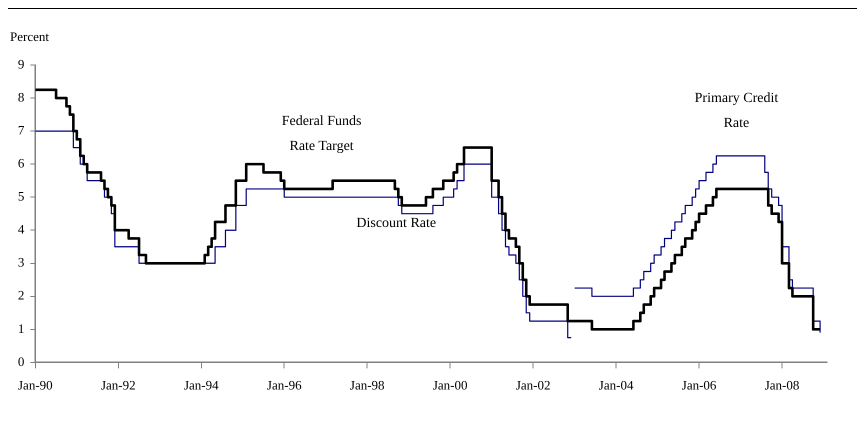 The width and height of the screenshot is (865, 421). I want to click on y-tick-label: 4, so click(21, 229).